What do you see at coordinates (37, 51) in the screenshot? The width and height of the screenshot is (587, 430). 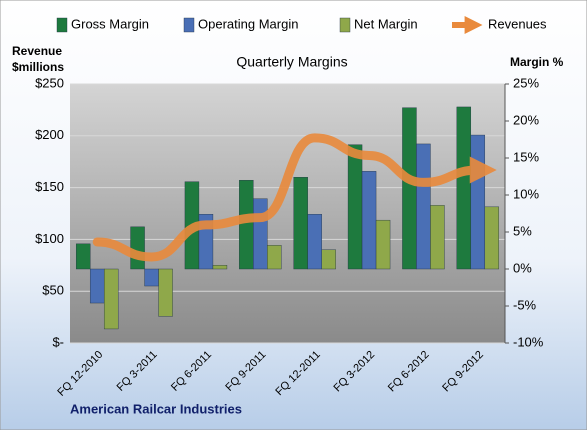 I see `y-axis-title: Revenue` at bounding box center [37, 51].